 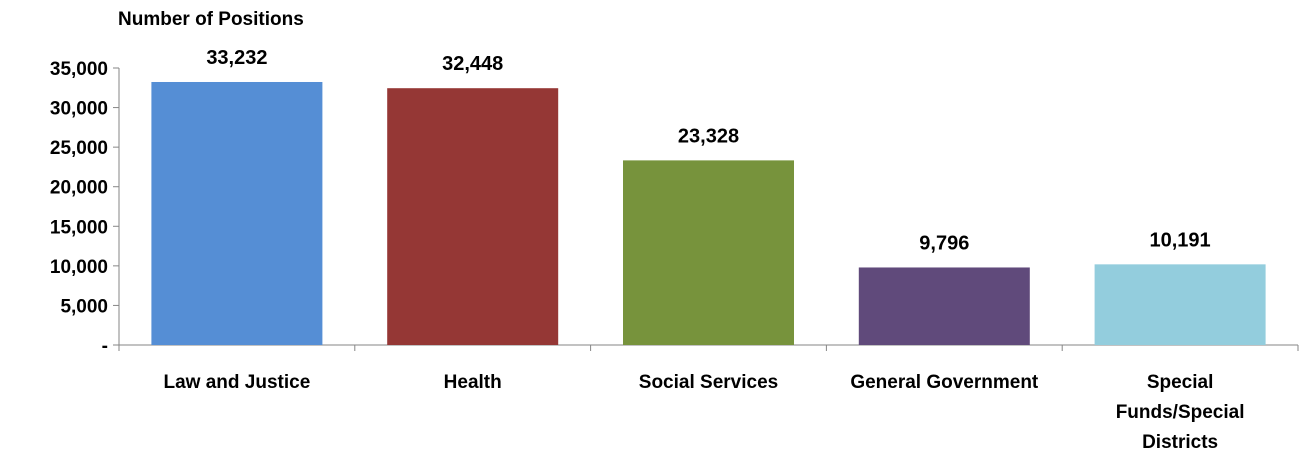 I want to click on y-tick-label: -, so click(x=105, y=346).